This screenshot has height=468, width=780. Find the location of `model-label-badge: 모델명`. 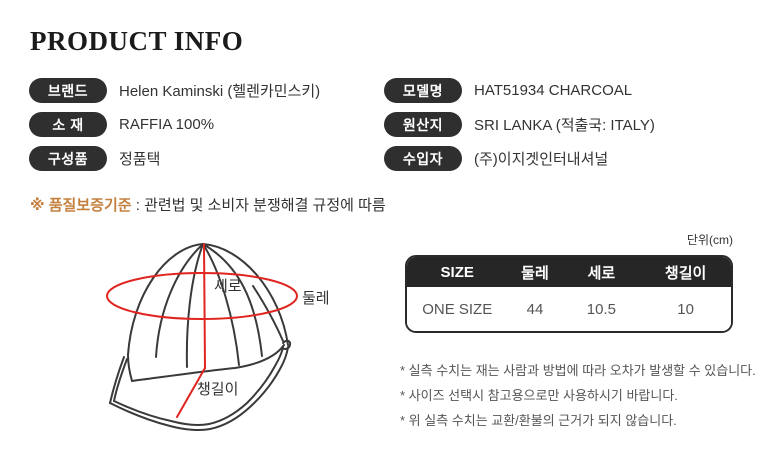

model-label-badge: 모델명 is located at coordinates (423, 90).